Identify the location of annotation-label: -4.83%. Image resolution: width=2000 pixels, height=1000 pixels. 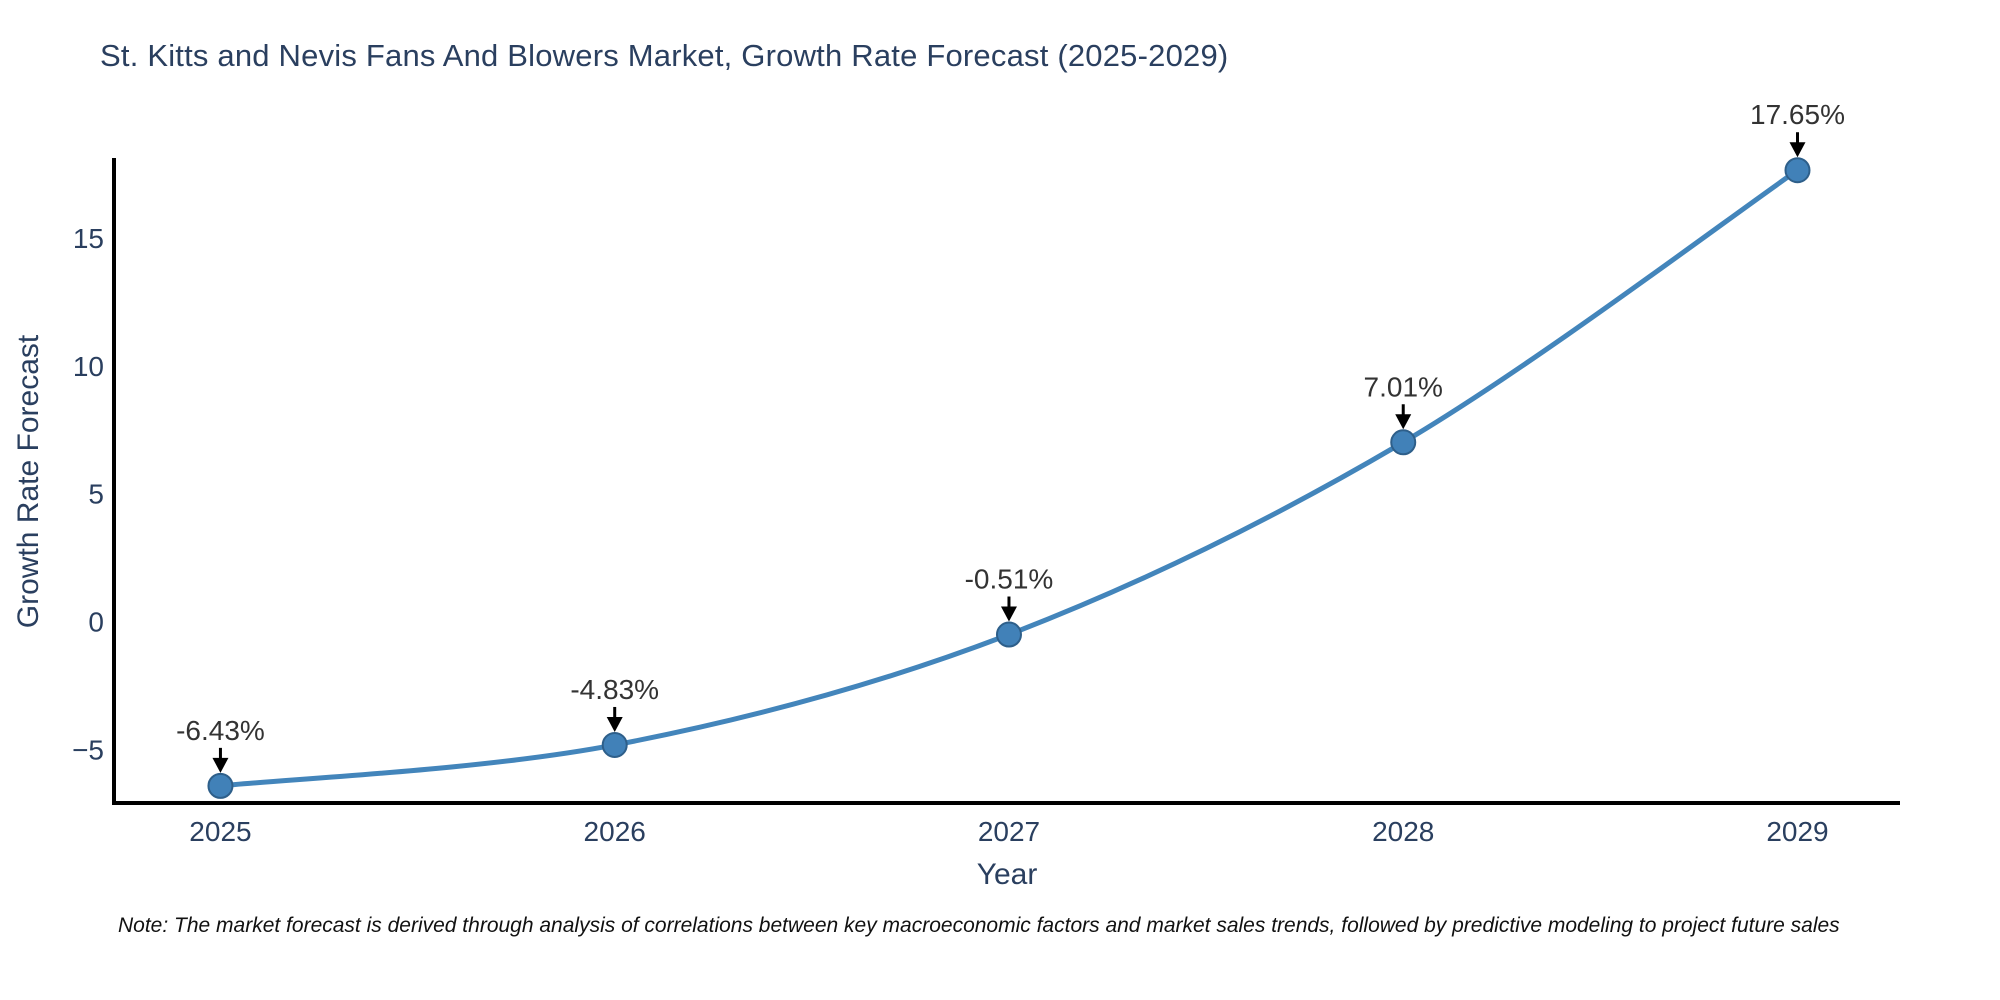
(614, 689).